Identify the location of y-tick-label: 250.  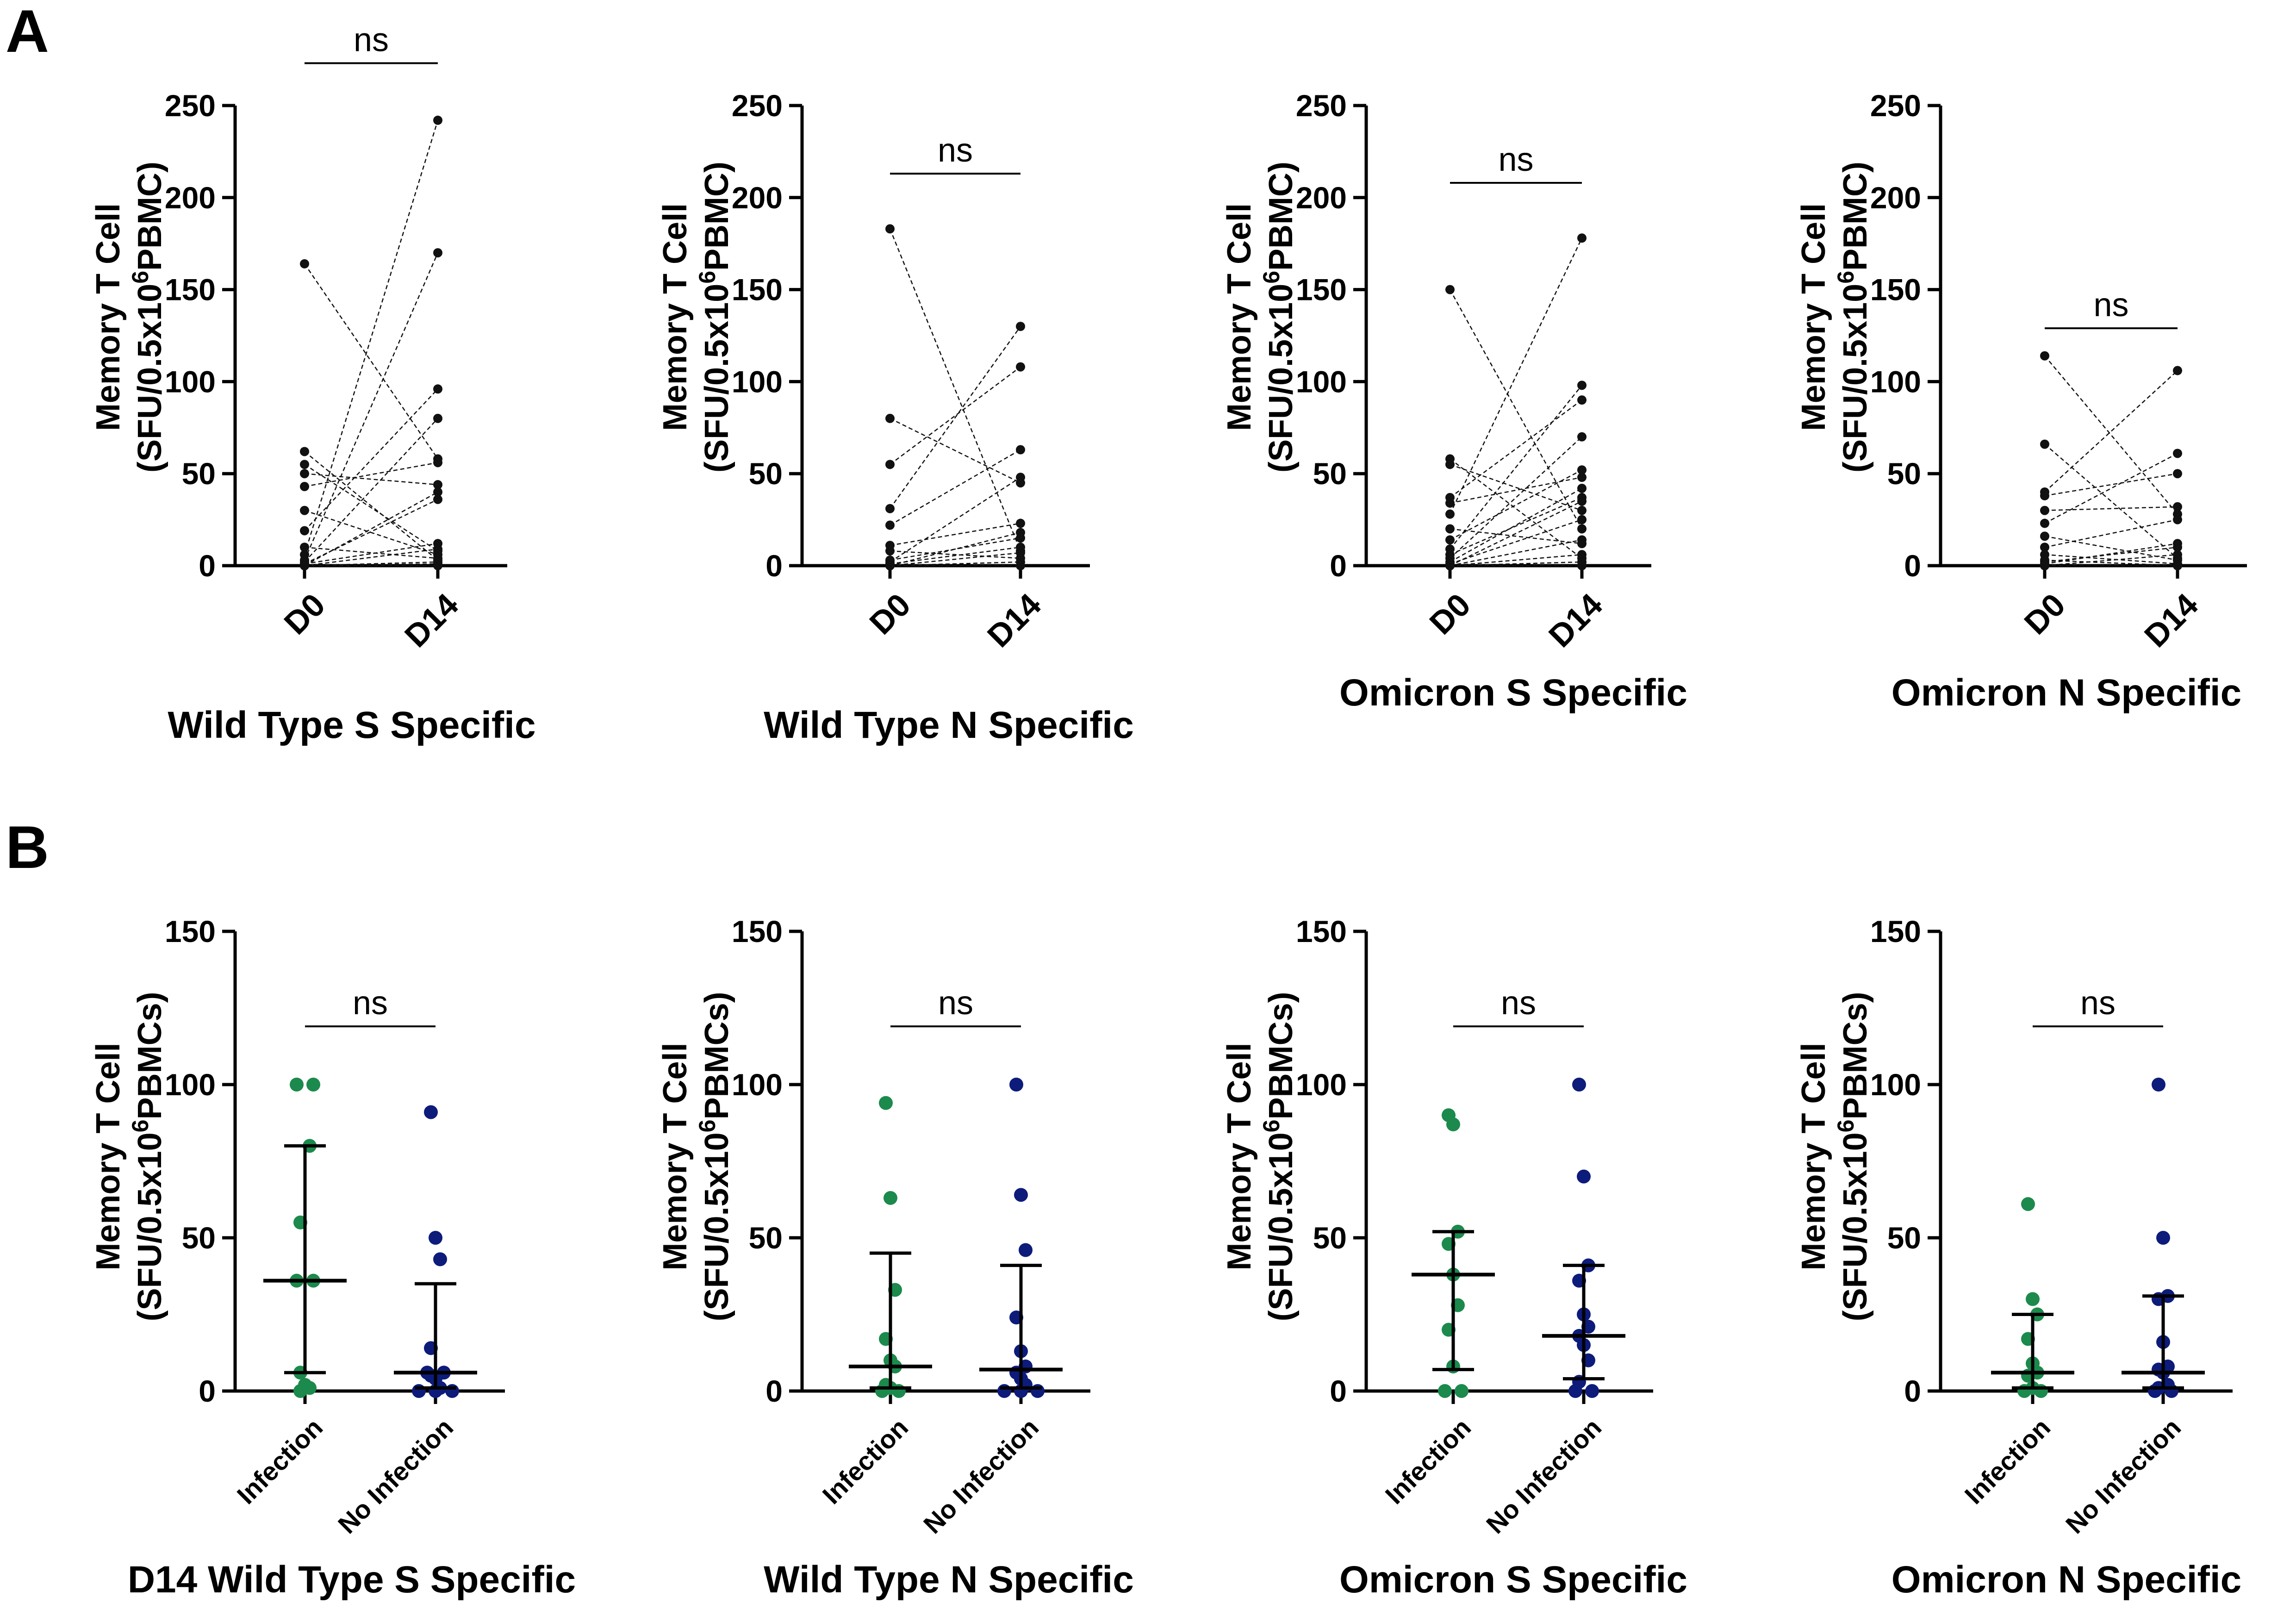
(190, 105).